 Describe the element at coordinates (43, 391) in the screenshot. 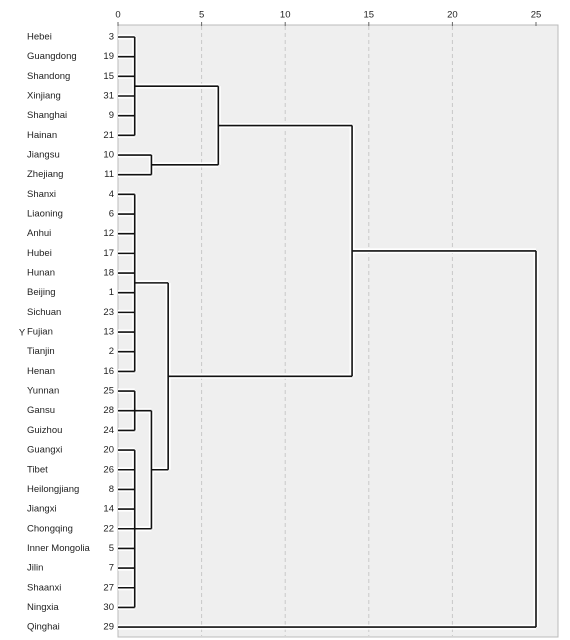

I see `leaf-label: Yunnan` at that location.